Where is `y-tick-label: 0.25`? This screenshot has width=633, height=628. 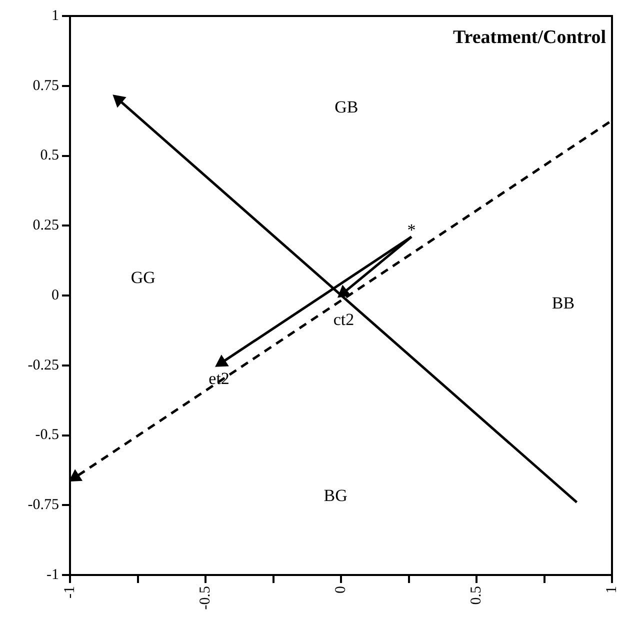 y-tick-label: 0.25 is located at coordinates (45, 226).